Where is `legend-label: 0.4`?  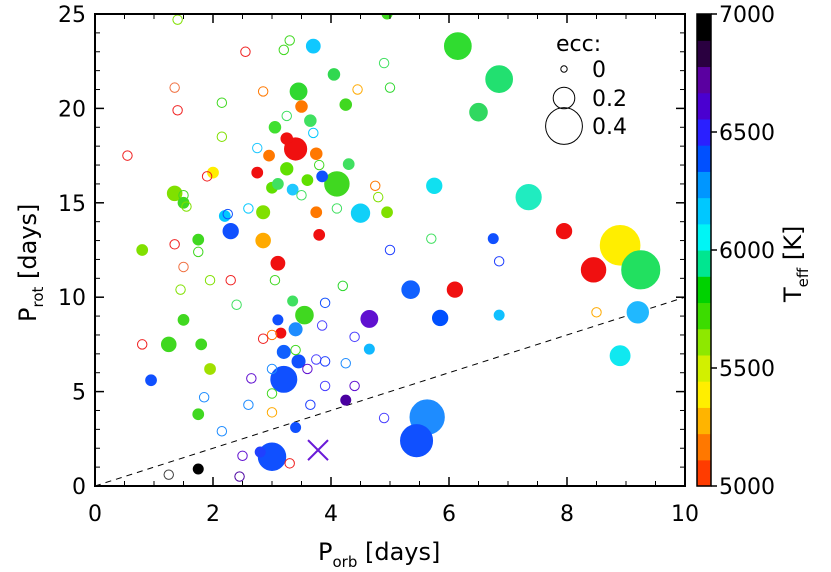 legend-label: 0.4 is located at coordinates (609, 127).